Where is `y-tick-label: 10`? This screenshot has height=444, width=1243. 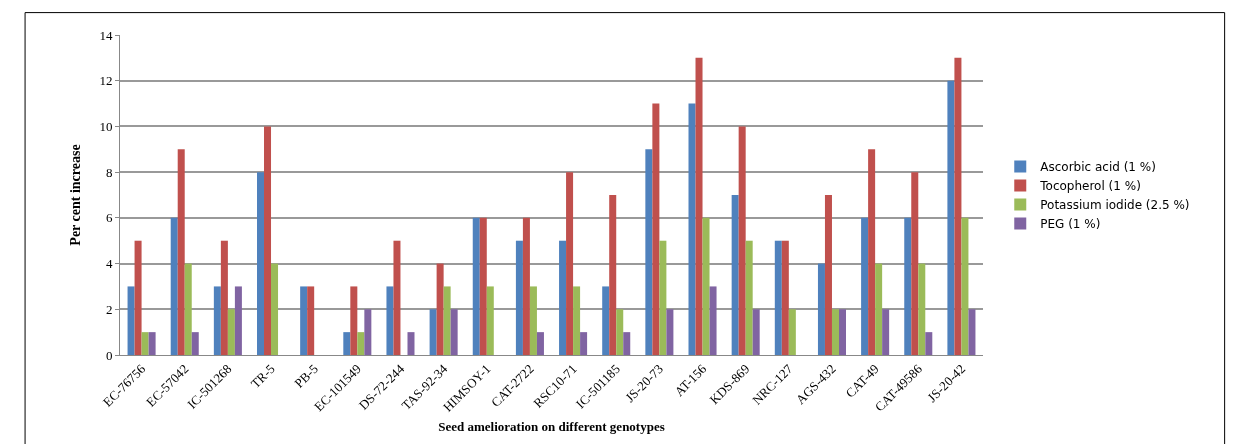 y-tick-label: 10 is located at coordinates (106, 126).